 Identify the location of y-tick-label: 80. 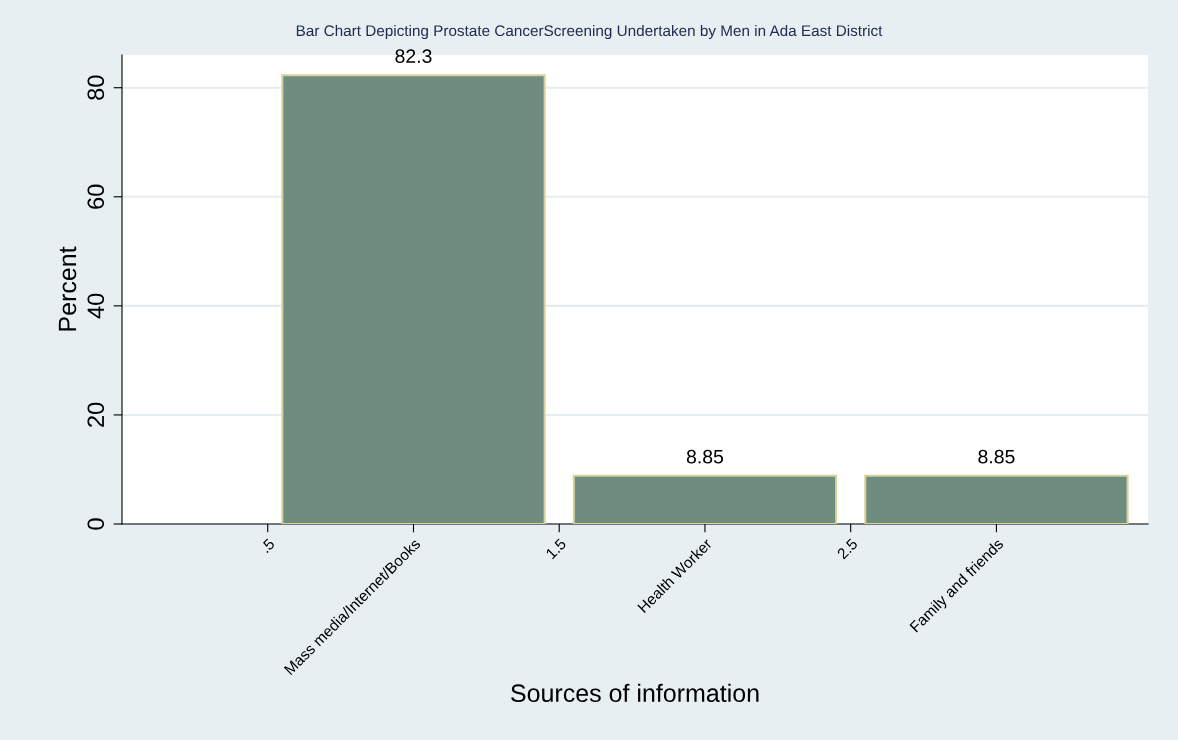
(96, 87).